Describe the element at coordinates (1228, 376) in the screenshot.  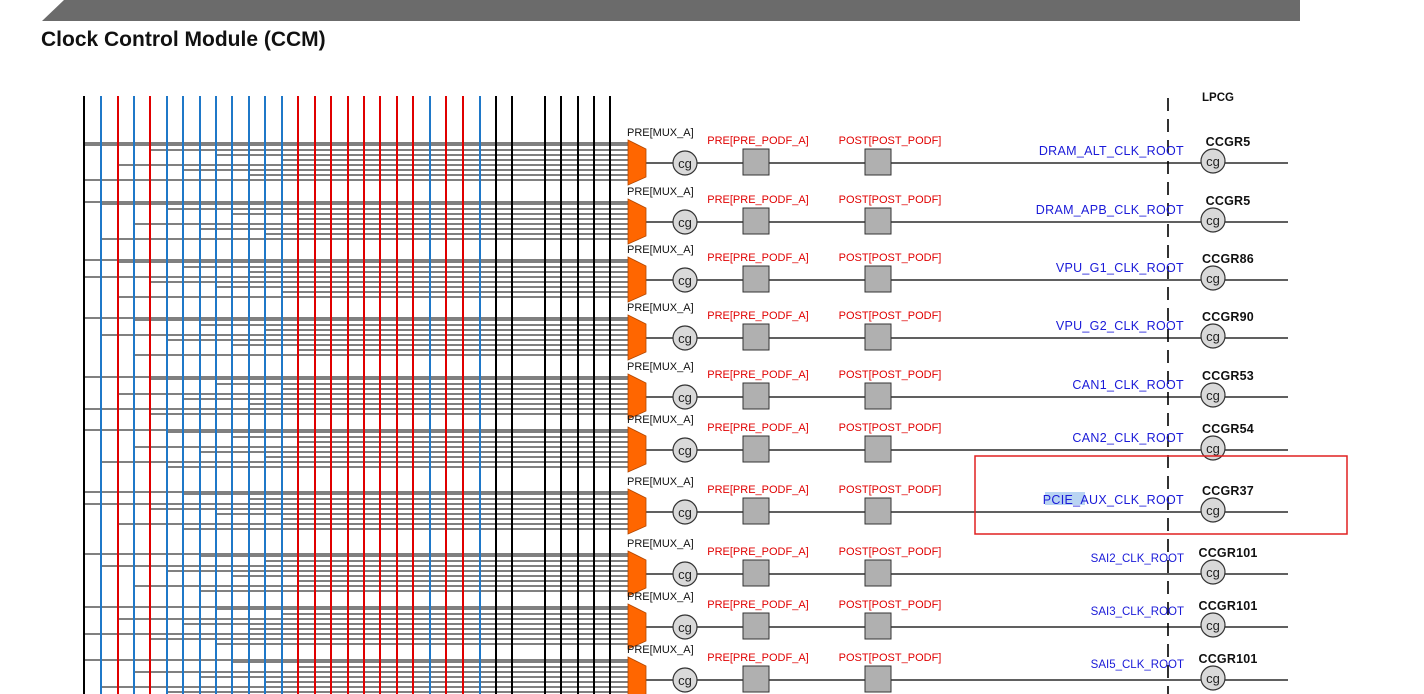
I see `ccgr-label: CCGR53` at that location.